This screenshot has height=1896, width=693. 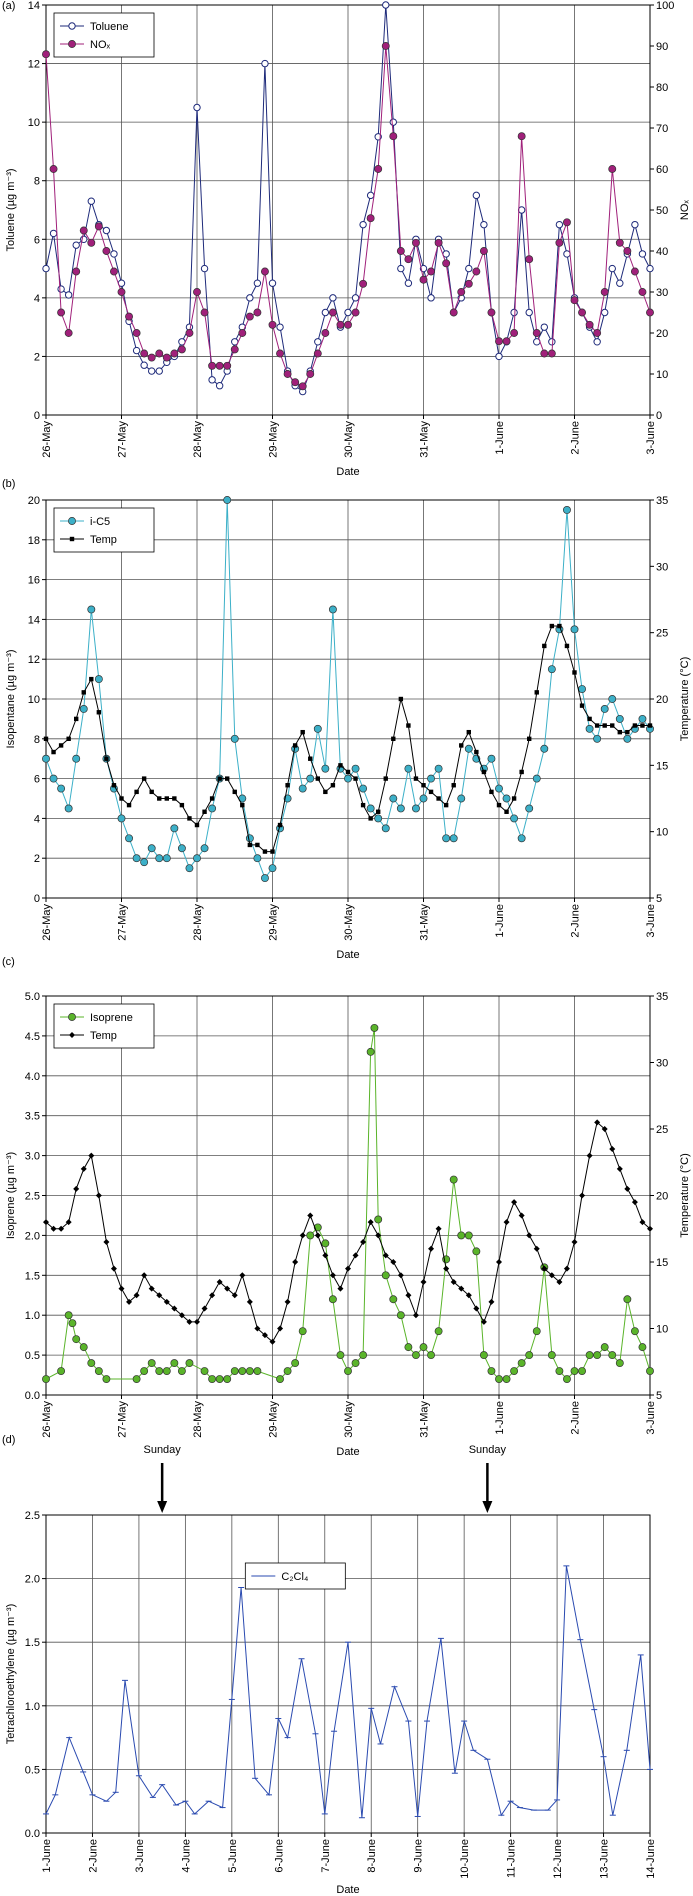 What do you see at coordinates (47, 922) in the screenshot?
I see `x-tick-label: 26-May` at bounding box center [47, 922].